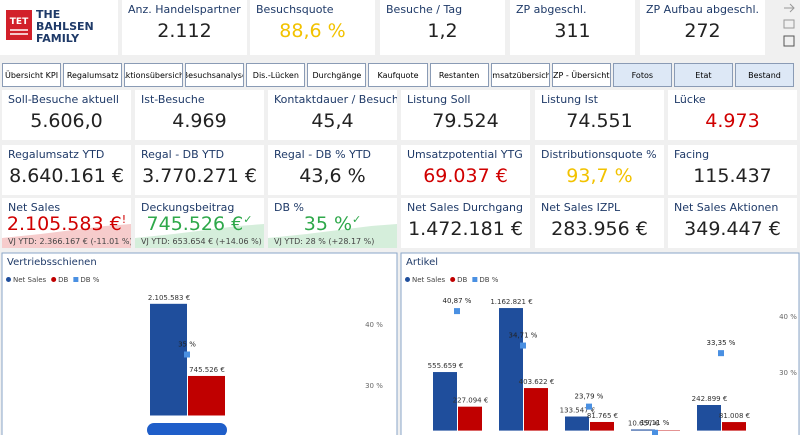 This screenshot has height=435, width=800. Describe the element at coordinates (465, 121) in the screenshot. I see `kpi-value: 79.524` at that location.